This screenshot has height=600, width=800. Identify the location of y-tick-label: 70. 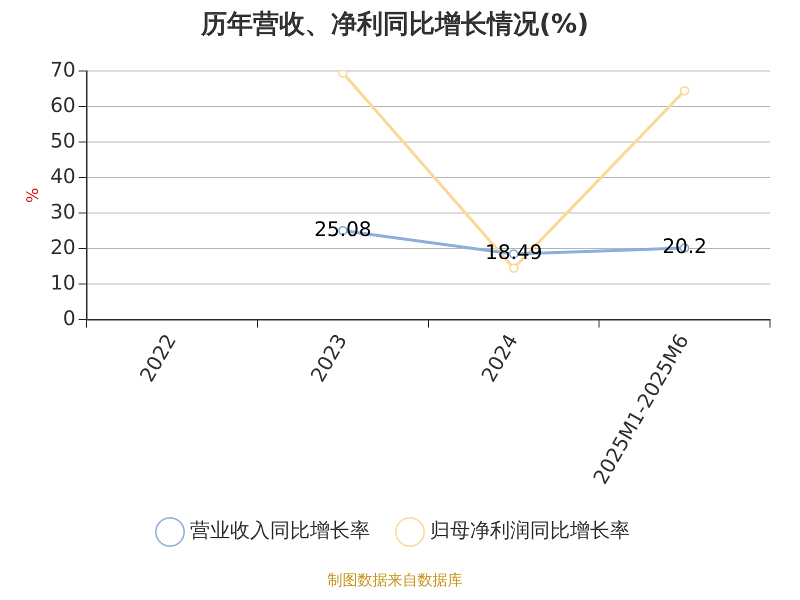
(63, 69).